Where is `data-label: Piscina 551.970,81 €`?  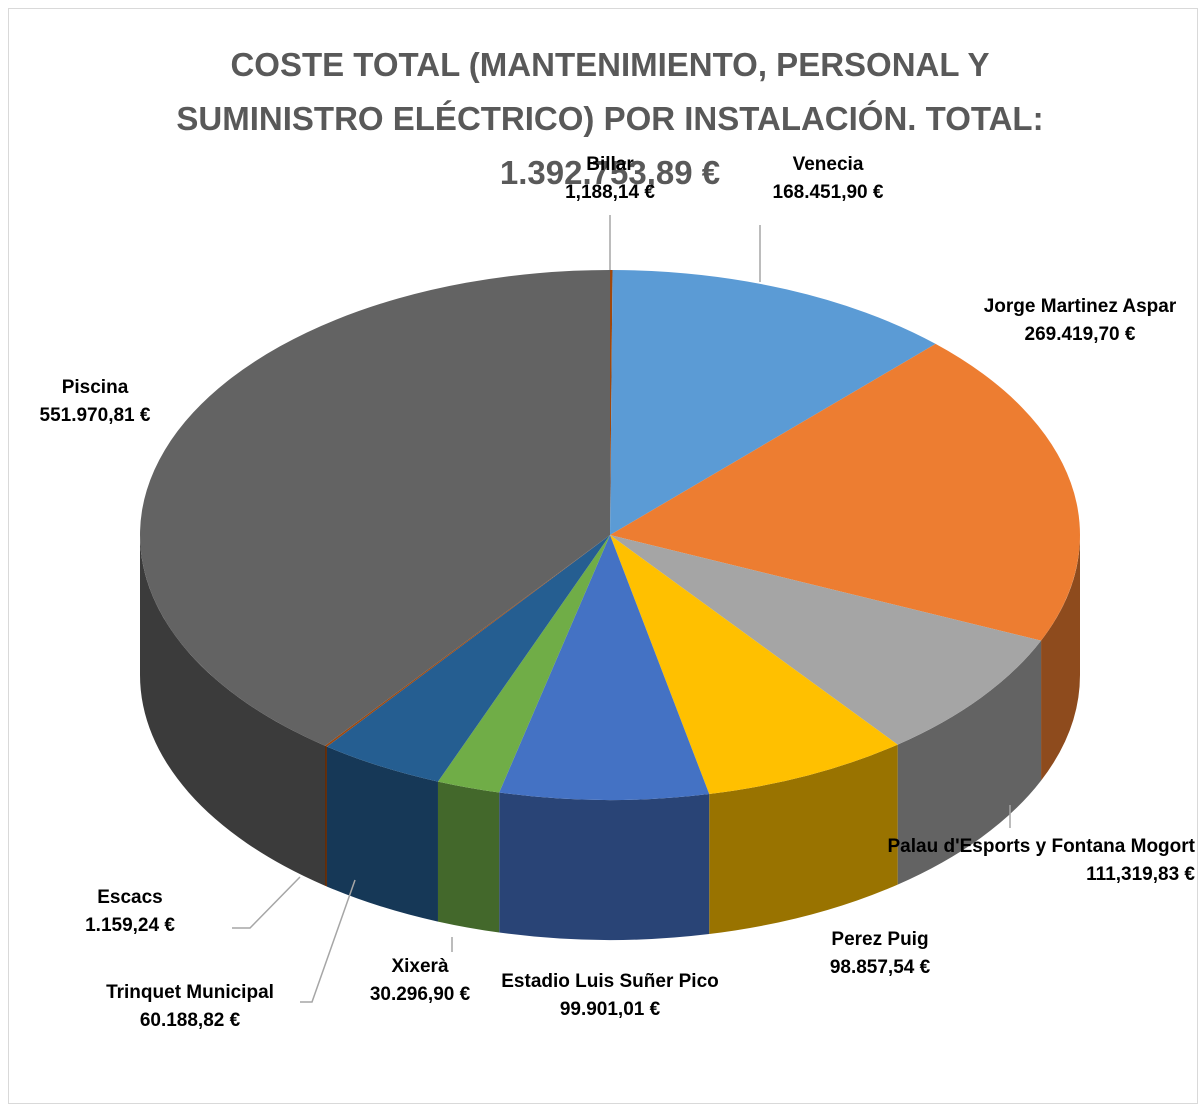
data-label: Piscina 551.970,81 € is located at coordinates (95, 401).